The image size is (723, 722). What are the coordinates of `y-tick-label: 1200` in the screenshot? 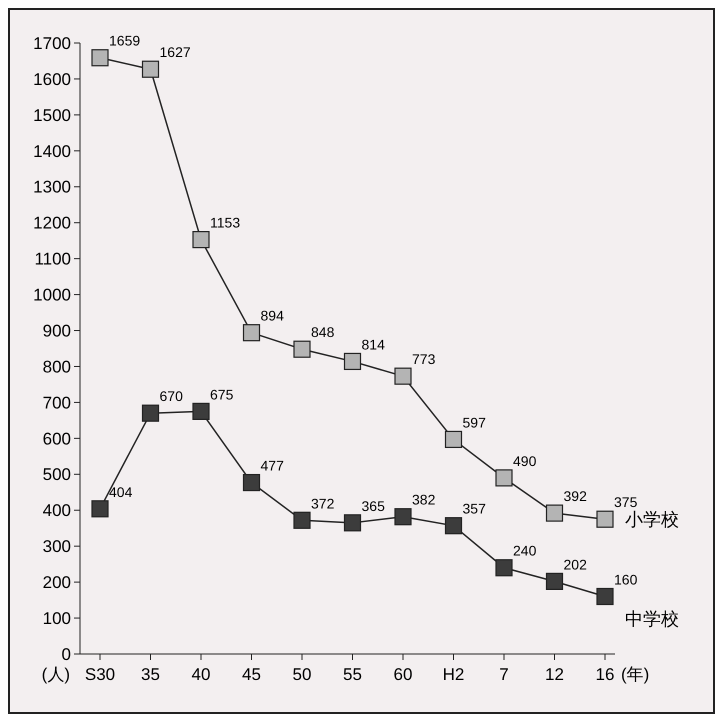 It's located at (52, 223).